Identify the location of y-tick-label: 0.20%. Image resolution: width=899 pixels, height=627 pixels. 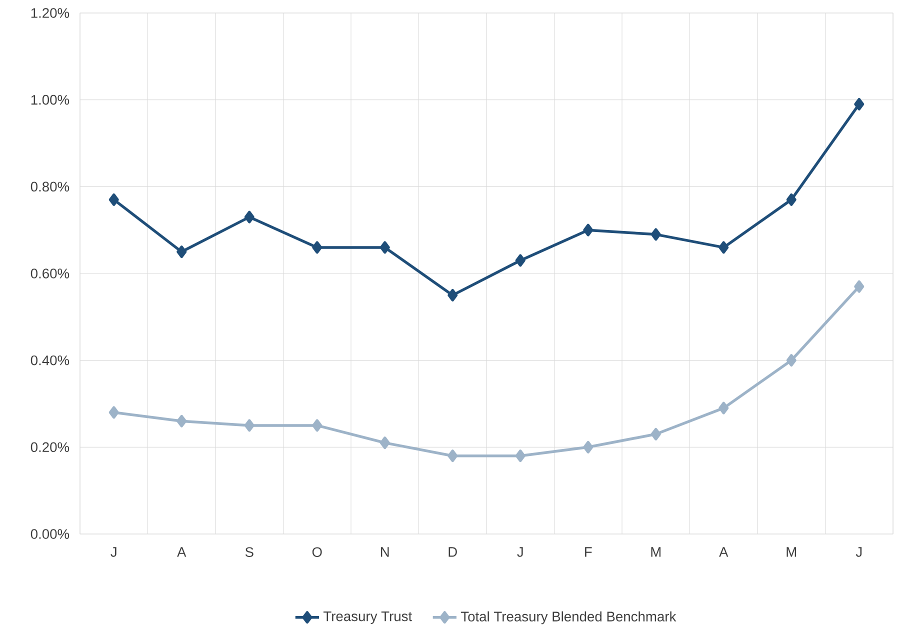
(50, 447).